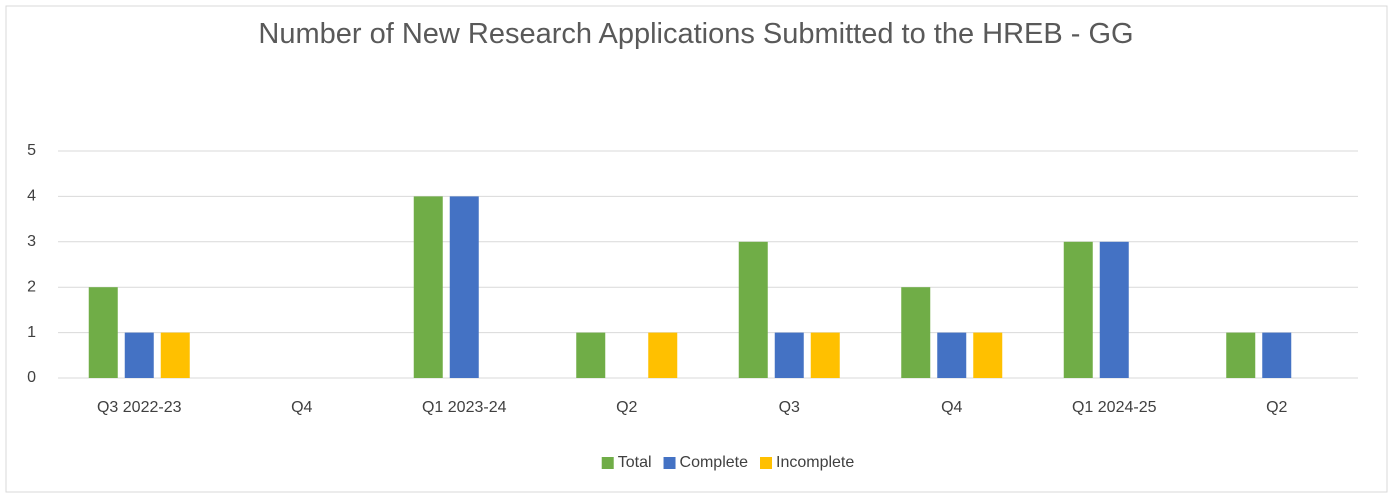  What do you see at coordinates (789, 407) in the screenshot?
I see `x-tick-label: Q3` at bounding box center [789, 407].